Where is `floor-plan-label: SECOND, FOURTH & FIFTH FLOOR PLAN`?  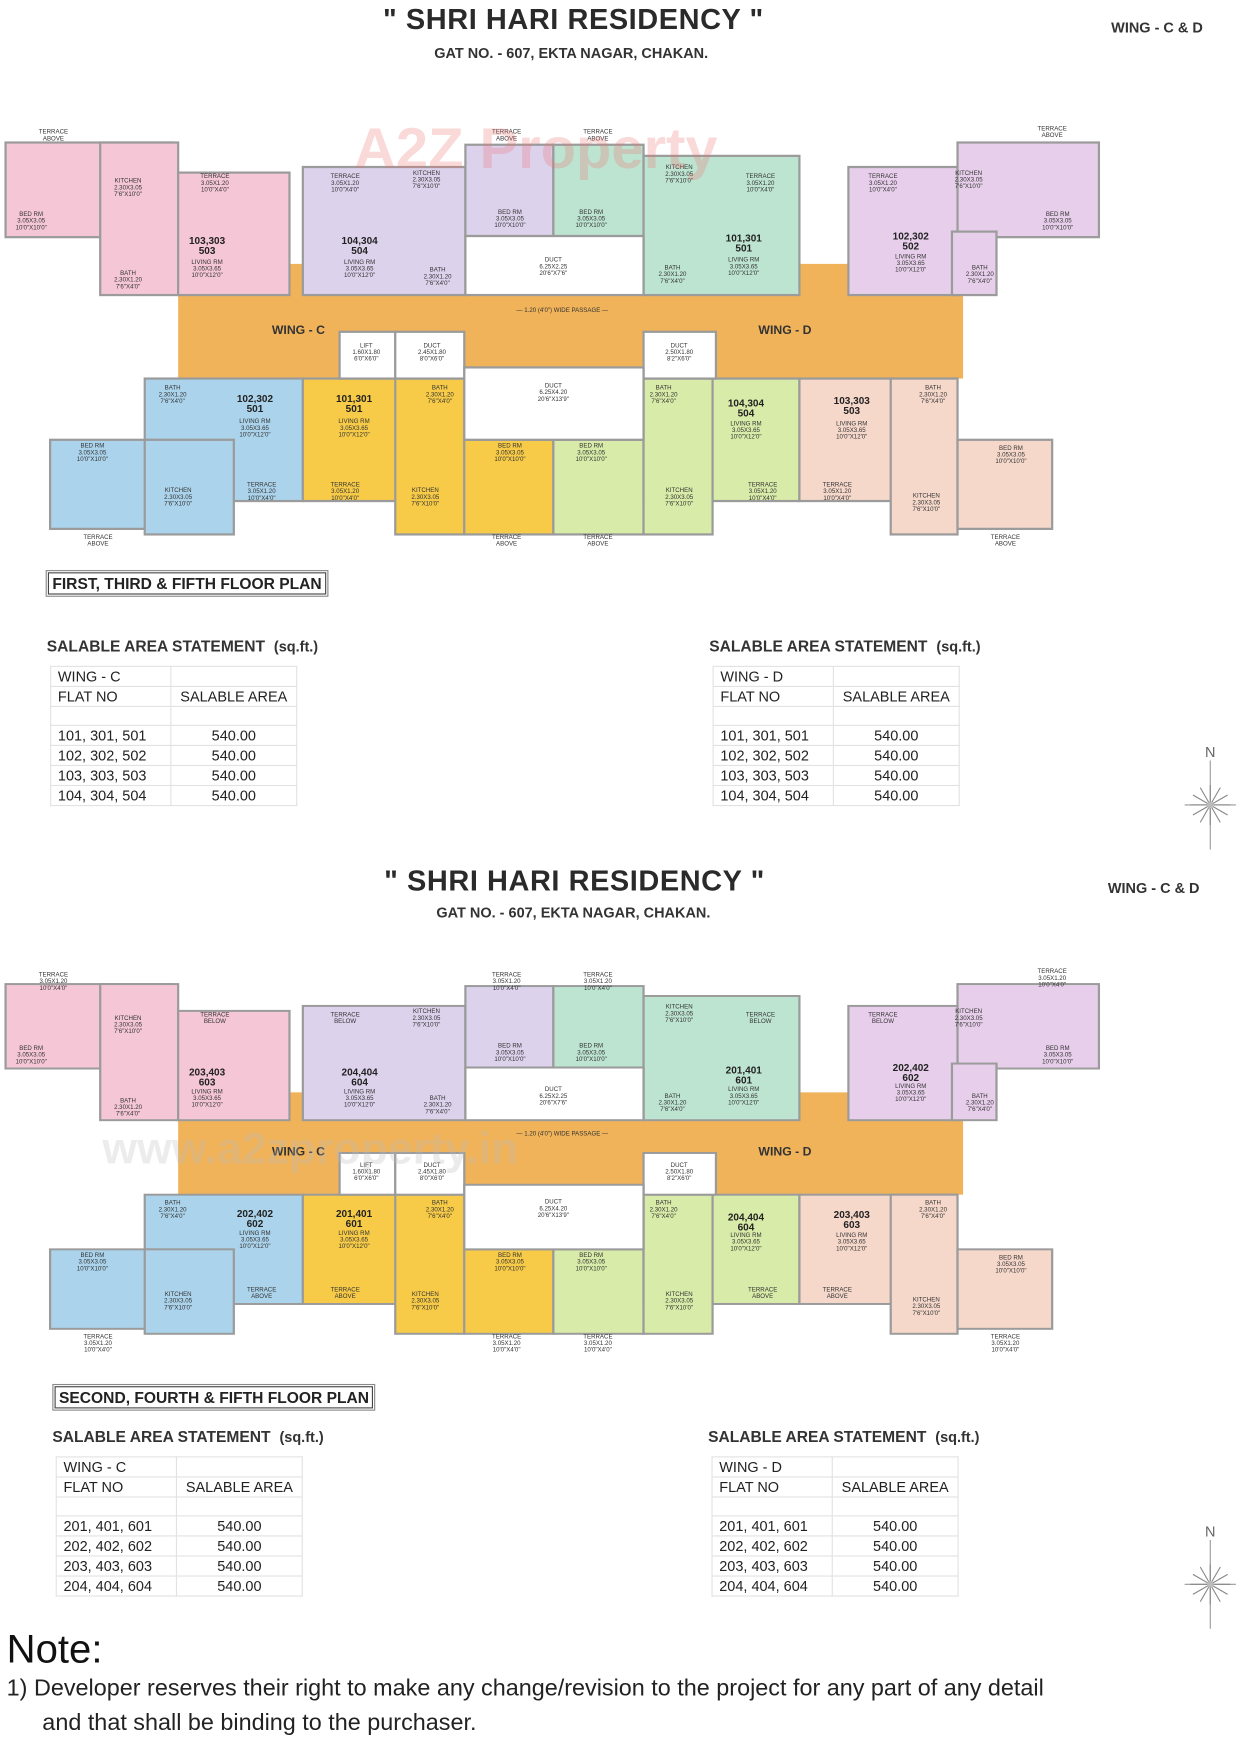
floor-plan-label: SECOND, FOURTH & FIFTH FLOOR PLAN is located at coordinates (214, 1397).